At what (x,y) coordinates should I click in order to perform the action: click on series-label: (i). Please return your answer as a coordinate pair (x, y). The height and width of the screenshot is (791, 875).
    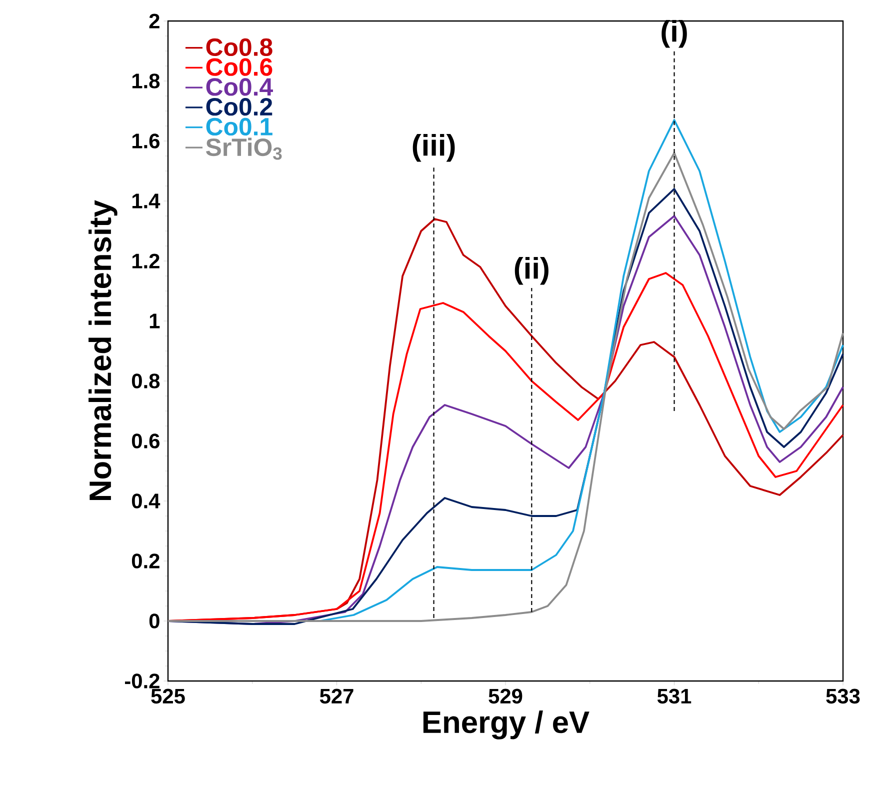
    Looking at the image, I should click on (674, 34).